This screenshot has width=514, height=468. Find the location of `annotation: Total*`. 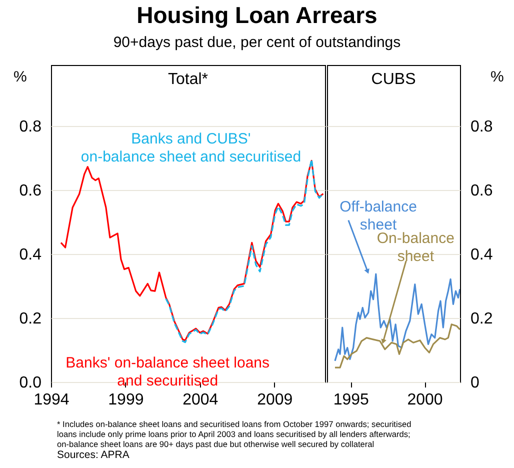

annotation: Total* is located at coordinates (188, 79).